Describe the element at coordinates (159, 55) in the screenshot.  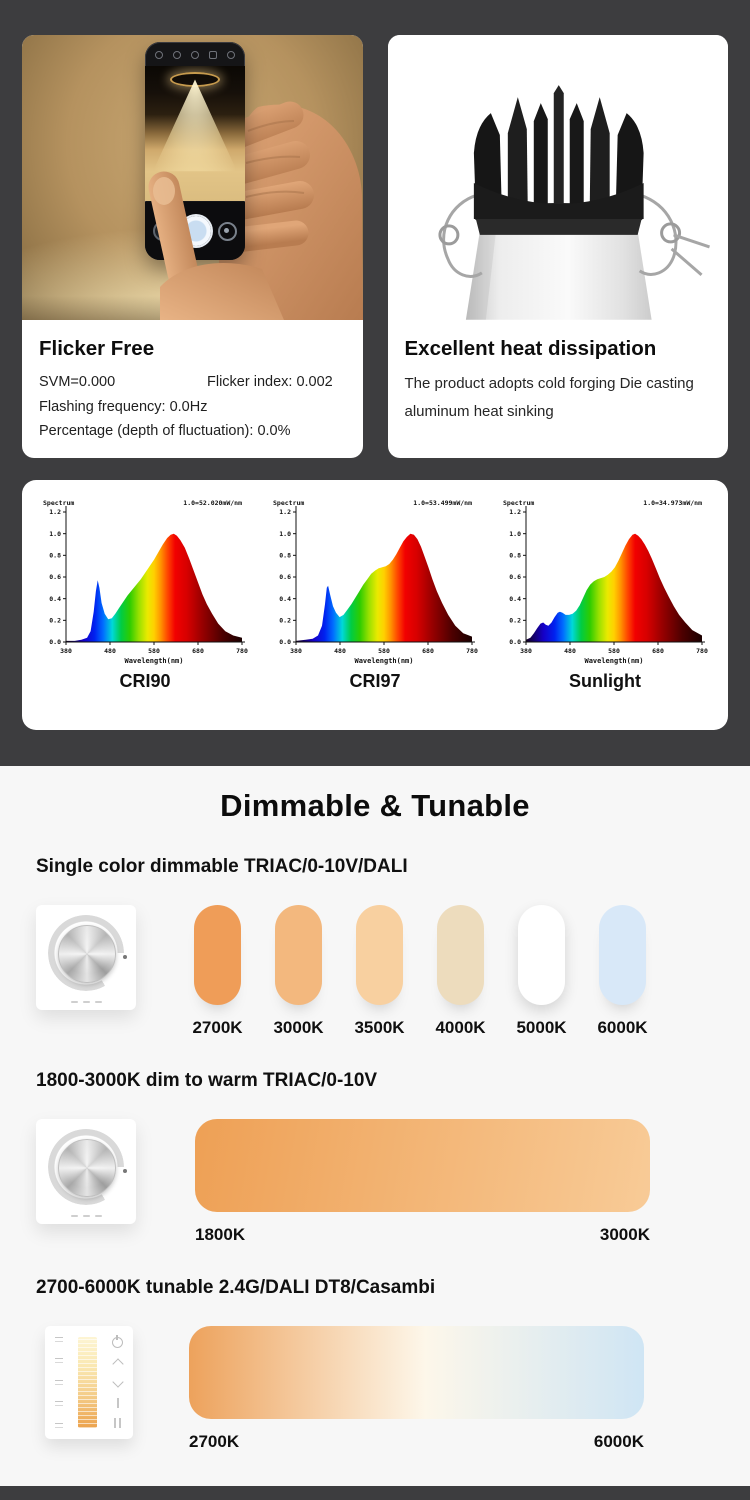
I see `hdr-icon` at that location.